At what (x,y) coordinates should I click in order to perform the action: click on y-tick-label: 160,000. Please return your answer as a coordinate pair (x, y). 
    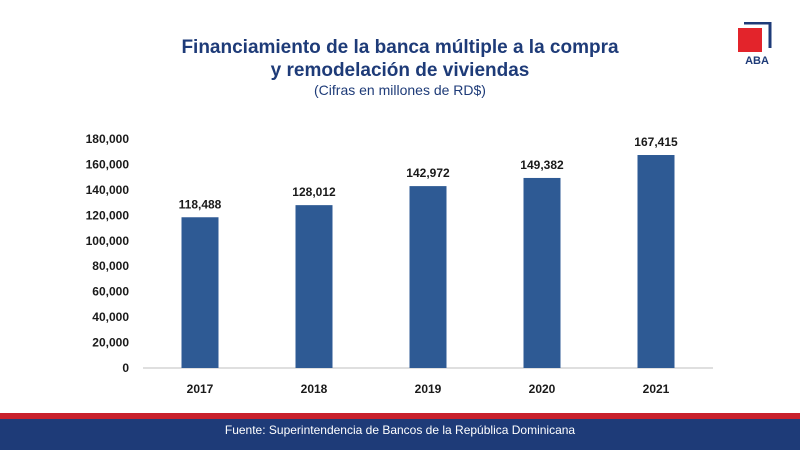
    Looking at the image, I should click on (108, 164).